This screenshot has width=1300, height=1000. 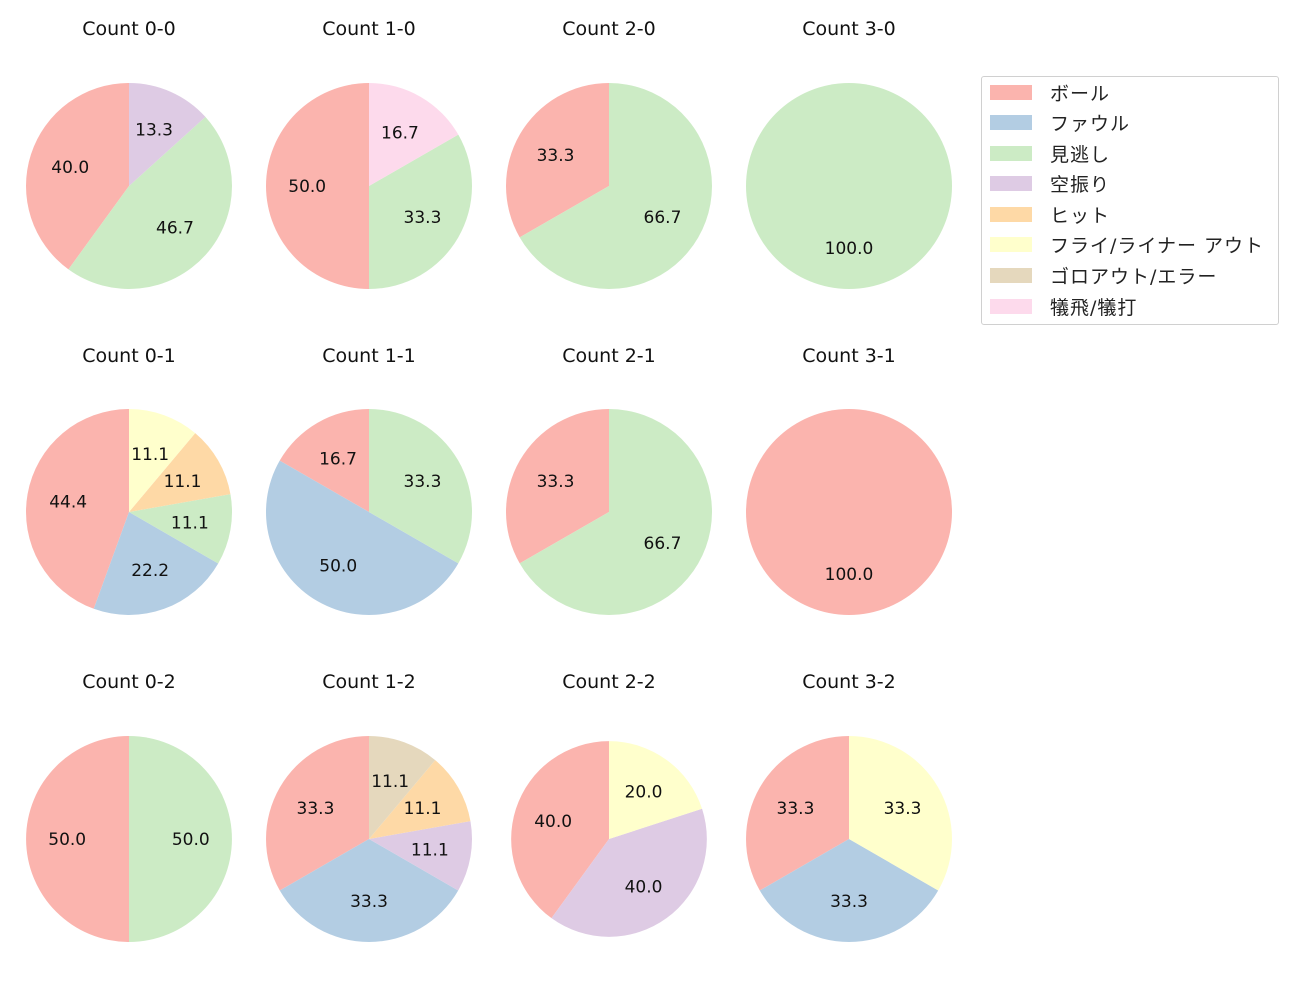 I want to click on pie-title: Count 2-2, so click(x=609, y=682).